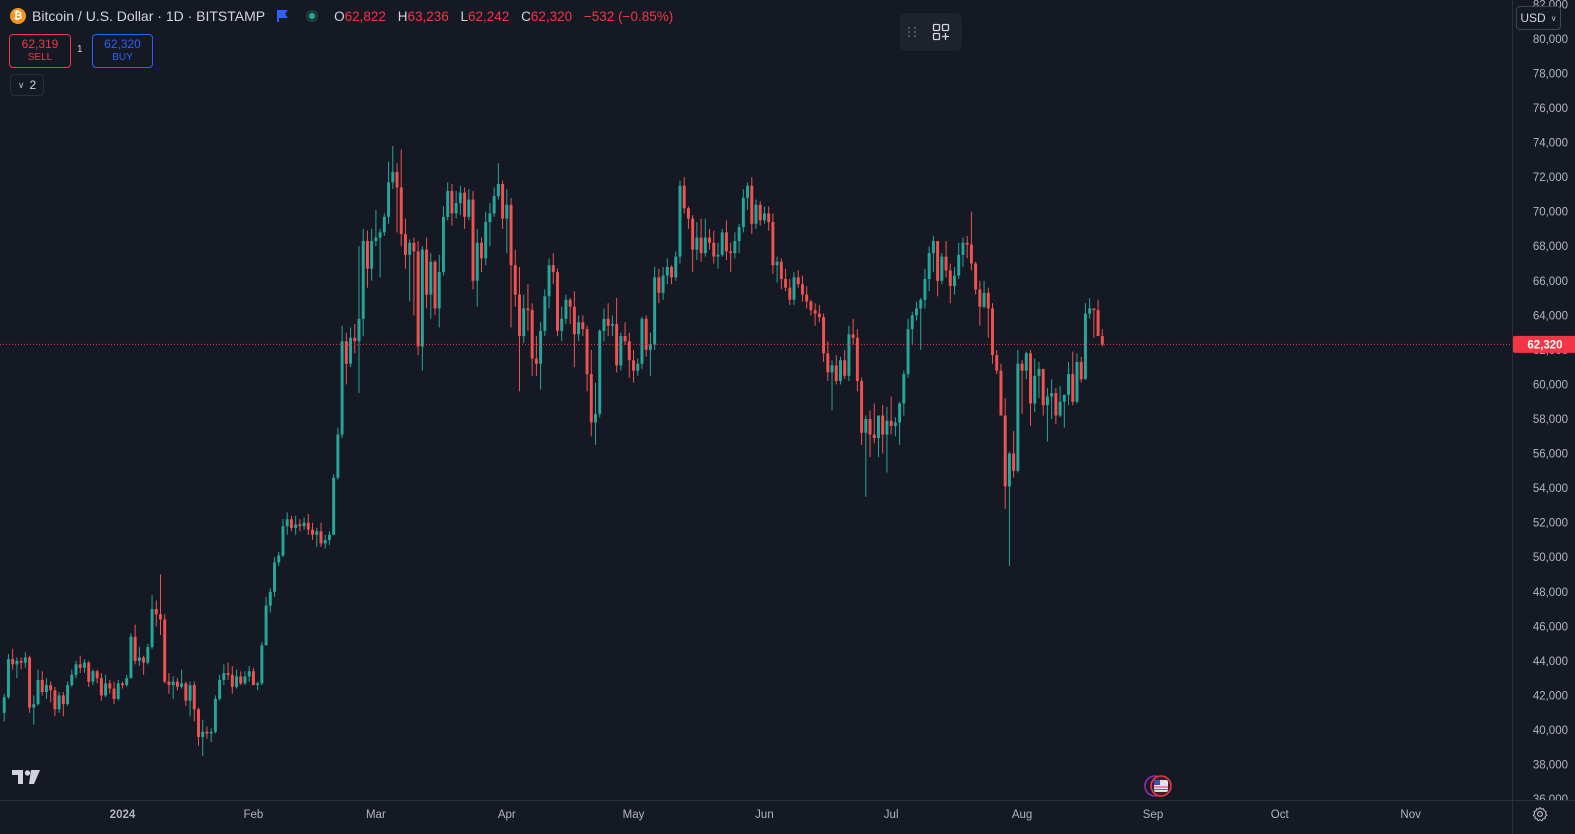 The width and height of the screenshot is (1575, 834). What do you see at coordinates (283, 16) in the screenshot?
I see `flag-icon` at bounding box center [283, 16].